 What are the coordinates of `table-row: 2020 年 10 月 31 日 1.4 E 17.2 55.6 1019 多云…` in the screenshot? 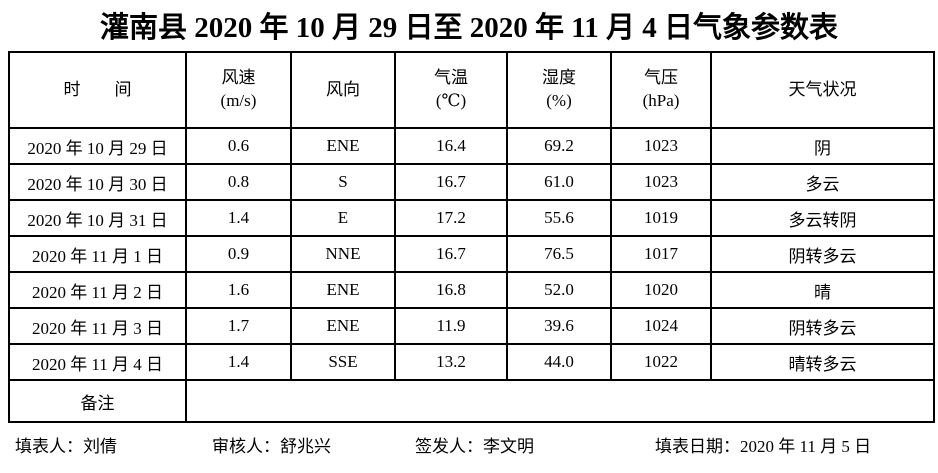 It's located at (471, 218).